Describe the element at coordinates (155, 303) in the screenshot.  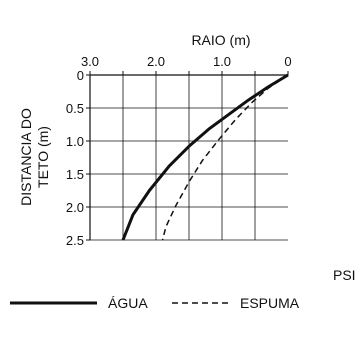
I see `legend: ÁGUA ESPUMA` at that location.